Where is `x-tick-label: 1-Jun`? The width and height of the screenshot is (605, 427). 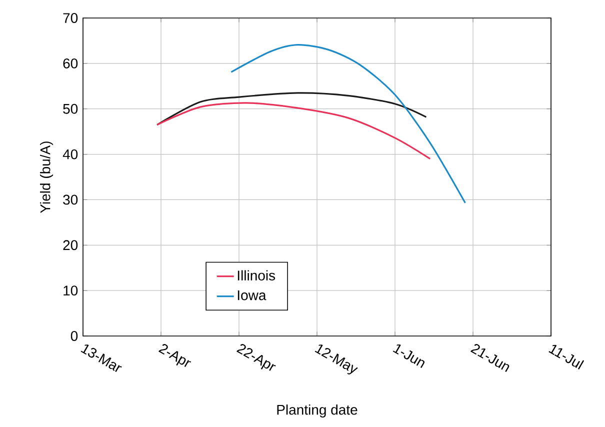 x-tick-label: 1-Jun is located at coordinates (408, 356).